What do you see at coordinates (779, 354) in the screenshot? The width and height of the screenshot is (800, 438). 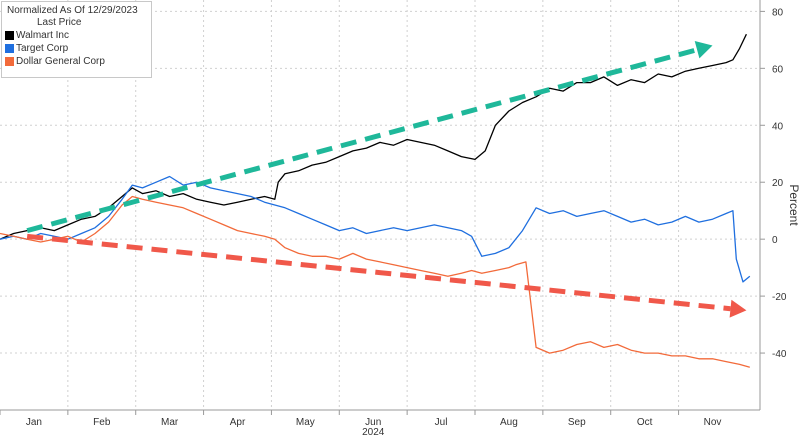 I see `y-tick-label: -40` at bounding box center [779, 354].